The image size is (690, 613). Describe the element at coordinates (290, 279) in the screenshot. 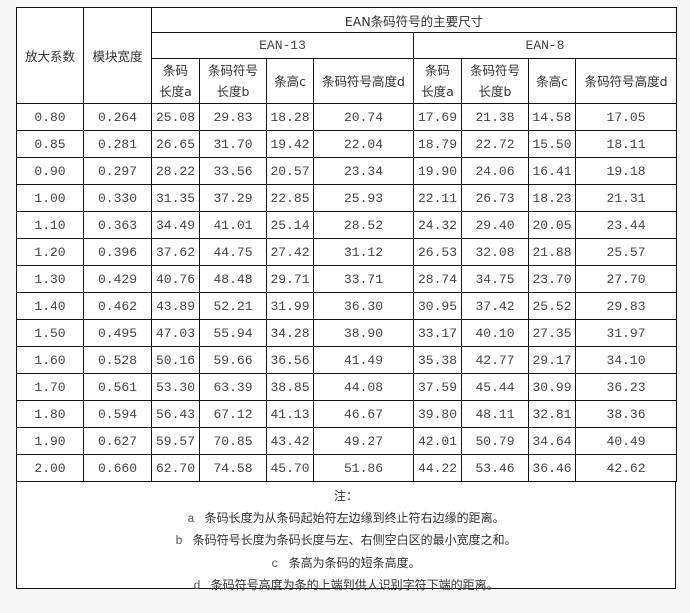

I see `table-cell: 29.71` at that location.